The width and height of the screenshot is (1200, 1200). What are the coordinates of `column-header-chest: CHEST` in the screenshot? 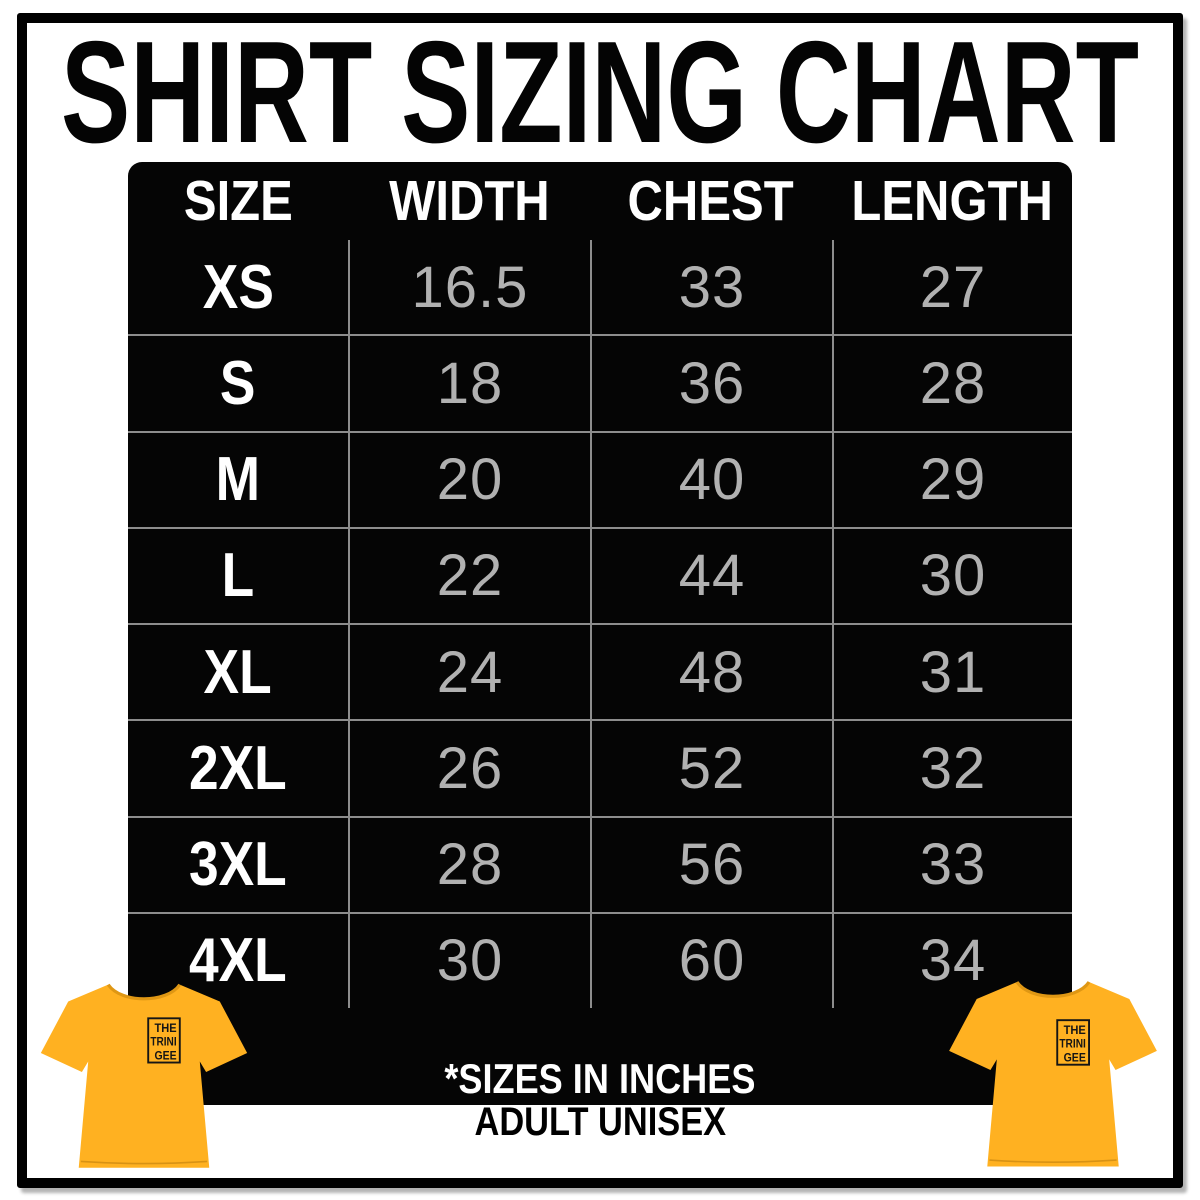 It's located at (711, 201).